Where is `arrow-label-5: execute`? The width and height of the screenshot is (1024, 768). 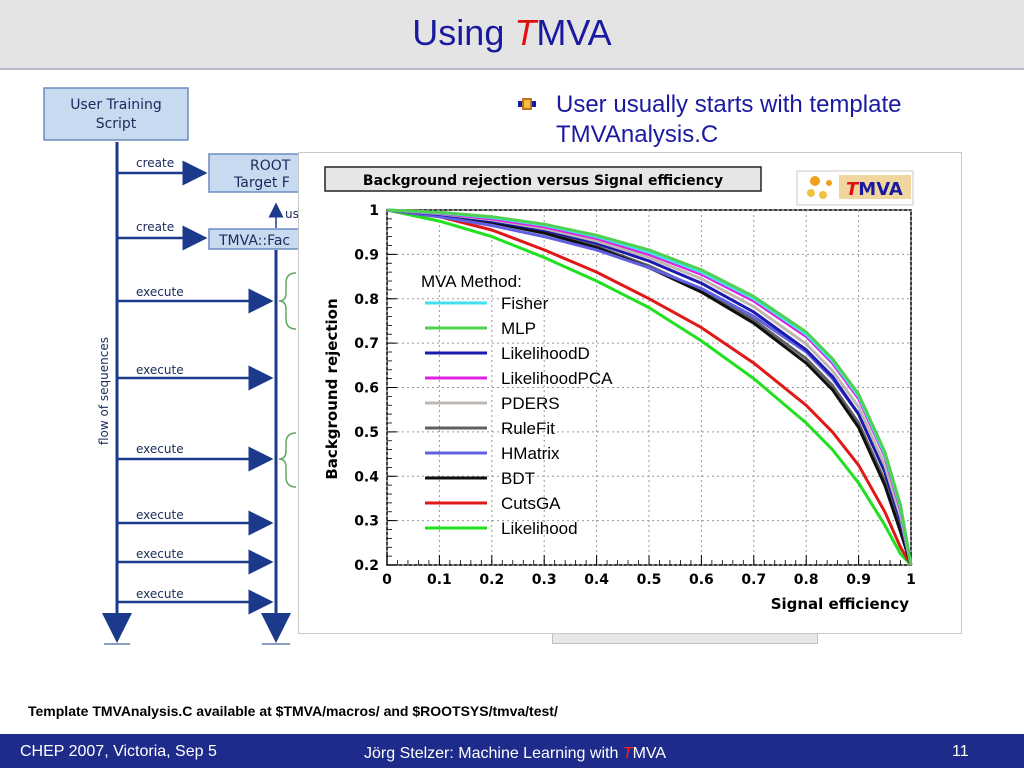 arrow-label-5: execute is located at coordinates (160, 449).